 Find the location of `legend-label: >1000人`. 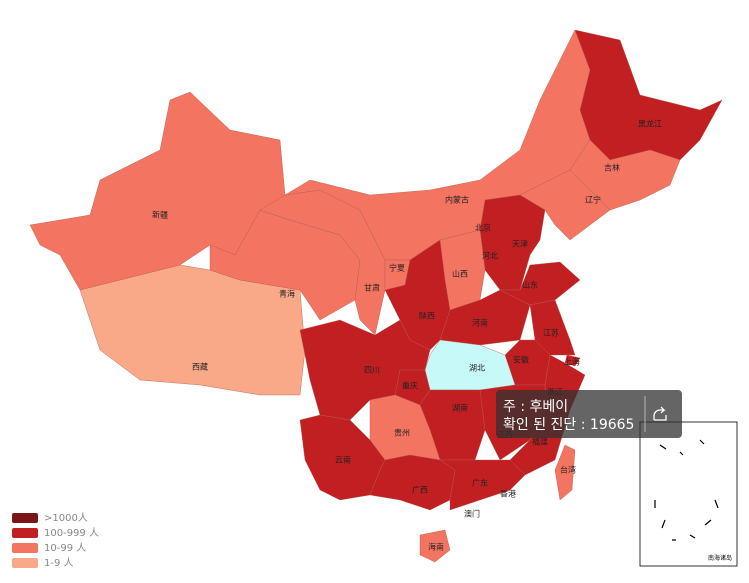

legend-label: >1000人 is located at coordinates (66, 518).